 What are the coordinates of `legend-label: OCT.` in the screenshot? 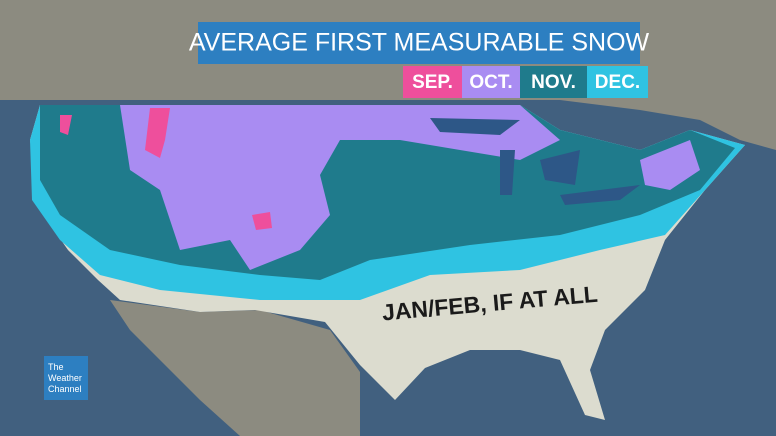 It's located at (490, 82).